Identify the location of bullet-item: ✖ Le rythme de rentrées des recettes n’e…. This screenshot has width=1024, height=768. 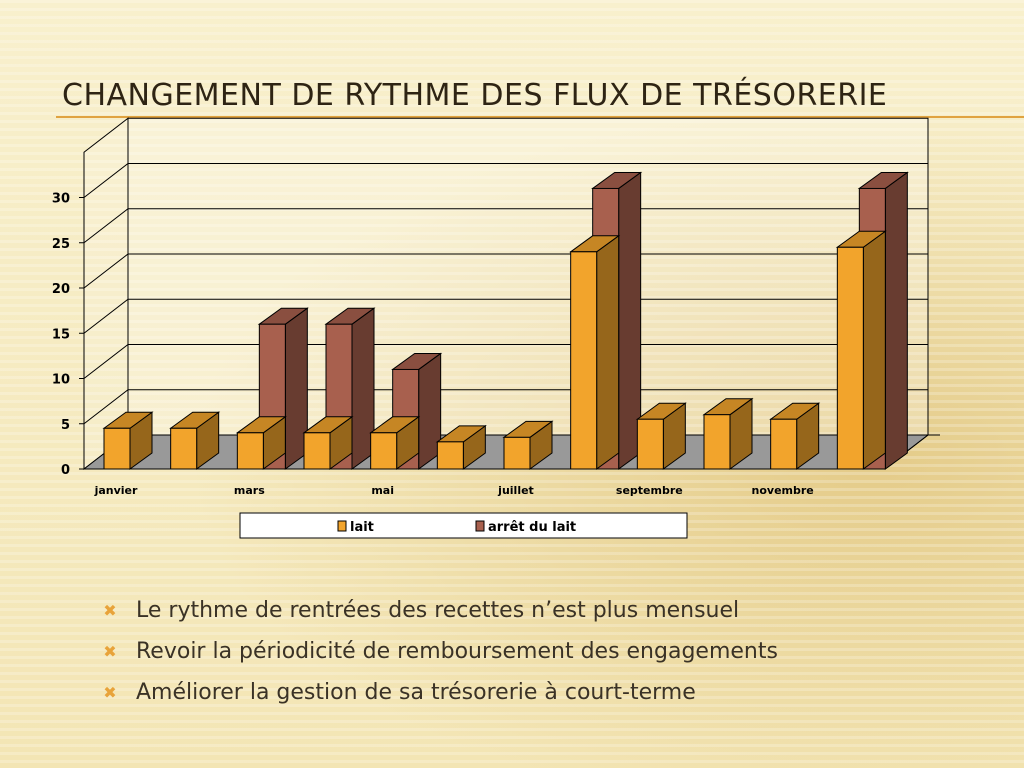
(438, 610).